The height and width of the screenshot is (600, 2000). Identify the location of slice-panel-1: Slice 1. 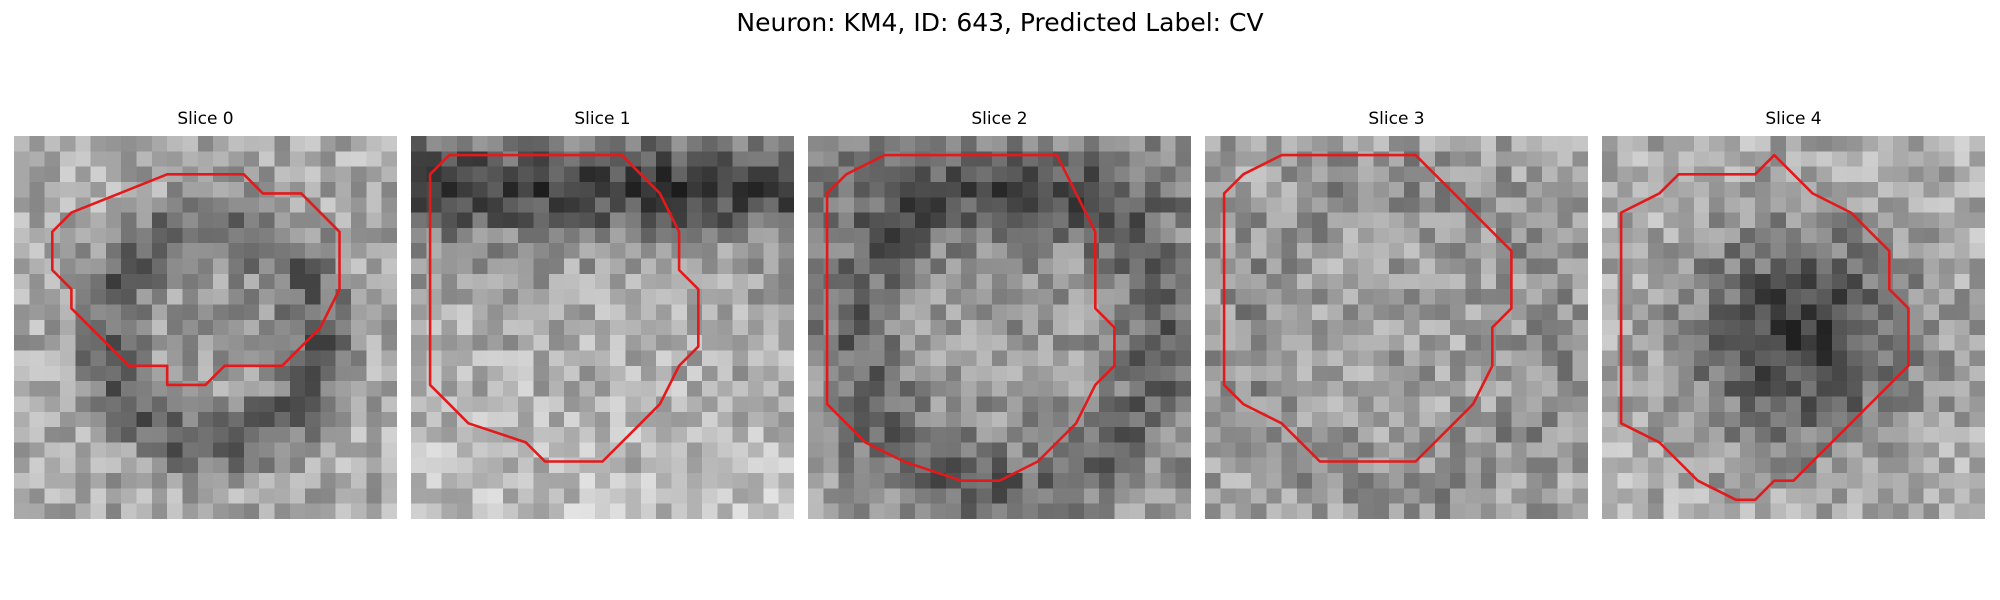
(602, 313).